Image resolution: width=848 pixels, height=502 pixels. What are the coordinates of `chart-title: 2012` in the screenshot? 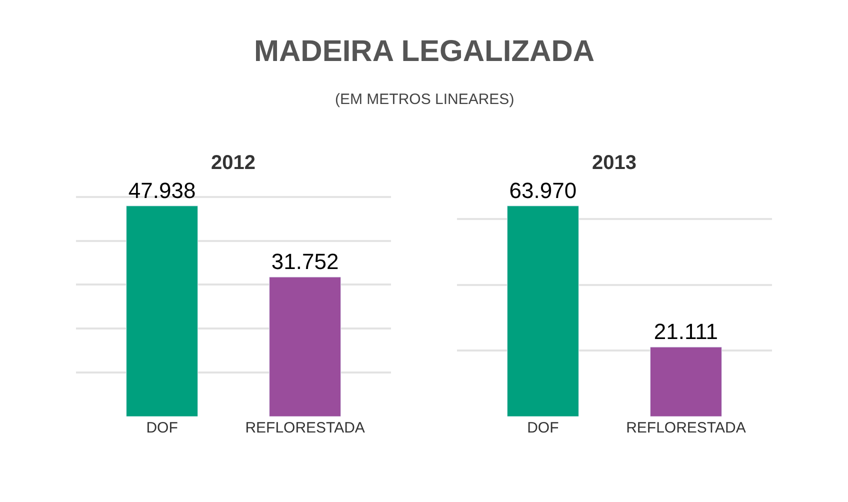 It's located at (233, 163).